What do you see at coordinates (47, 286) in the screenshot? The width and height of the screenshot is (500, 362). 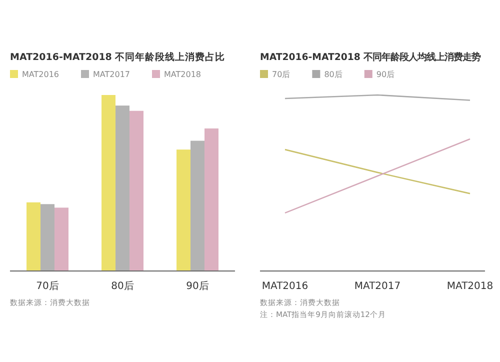 I see `x-tick-label: 70后` at bounding box center [47, 286].